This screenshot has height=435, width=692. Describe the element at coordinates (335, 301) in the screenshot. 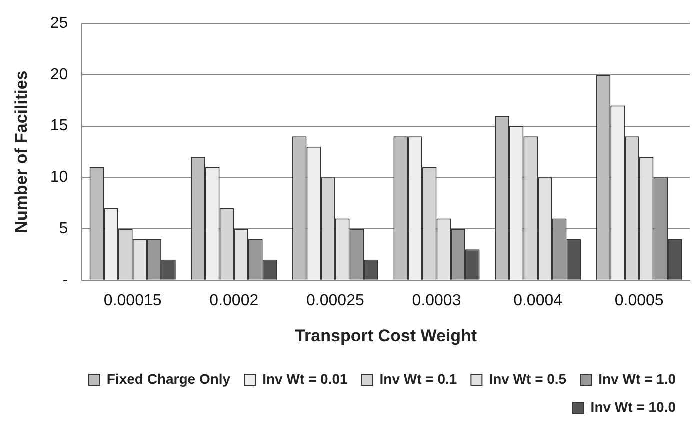

I see `x-tick-label: 0.00025` at that location.